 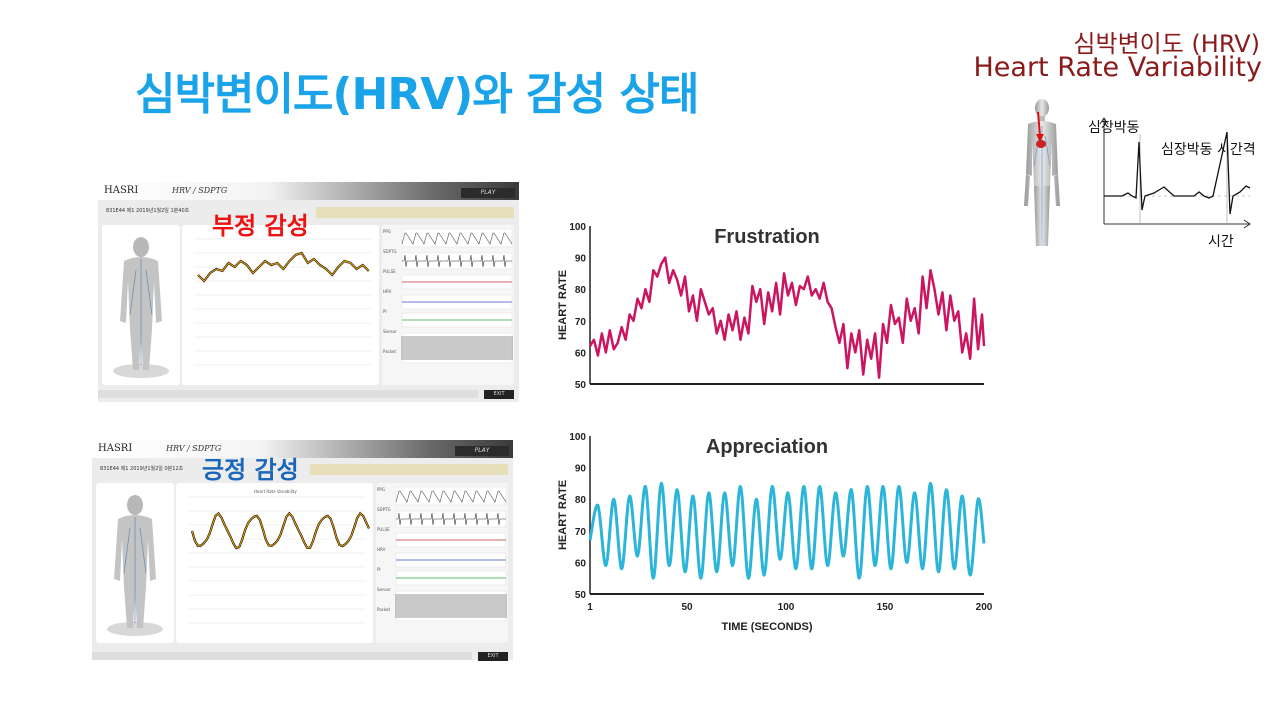 I want to click on chart-title: Frustration, so click(x=767, y=237).